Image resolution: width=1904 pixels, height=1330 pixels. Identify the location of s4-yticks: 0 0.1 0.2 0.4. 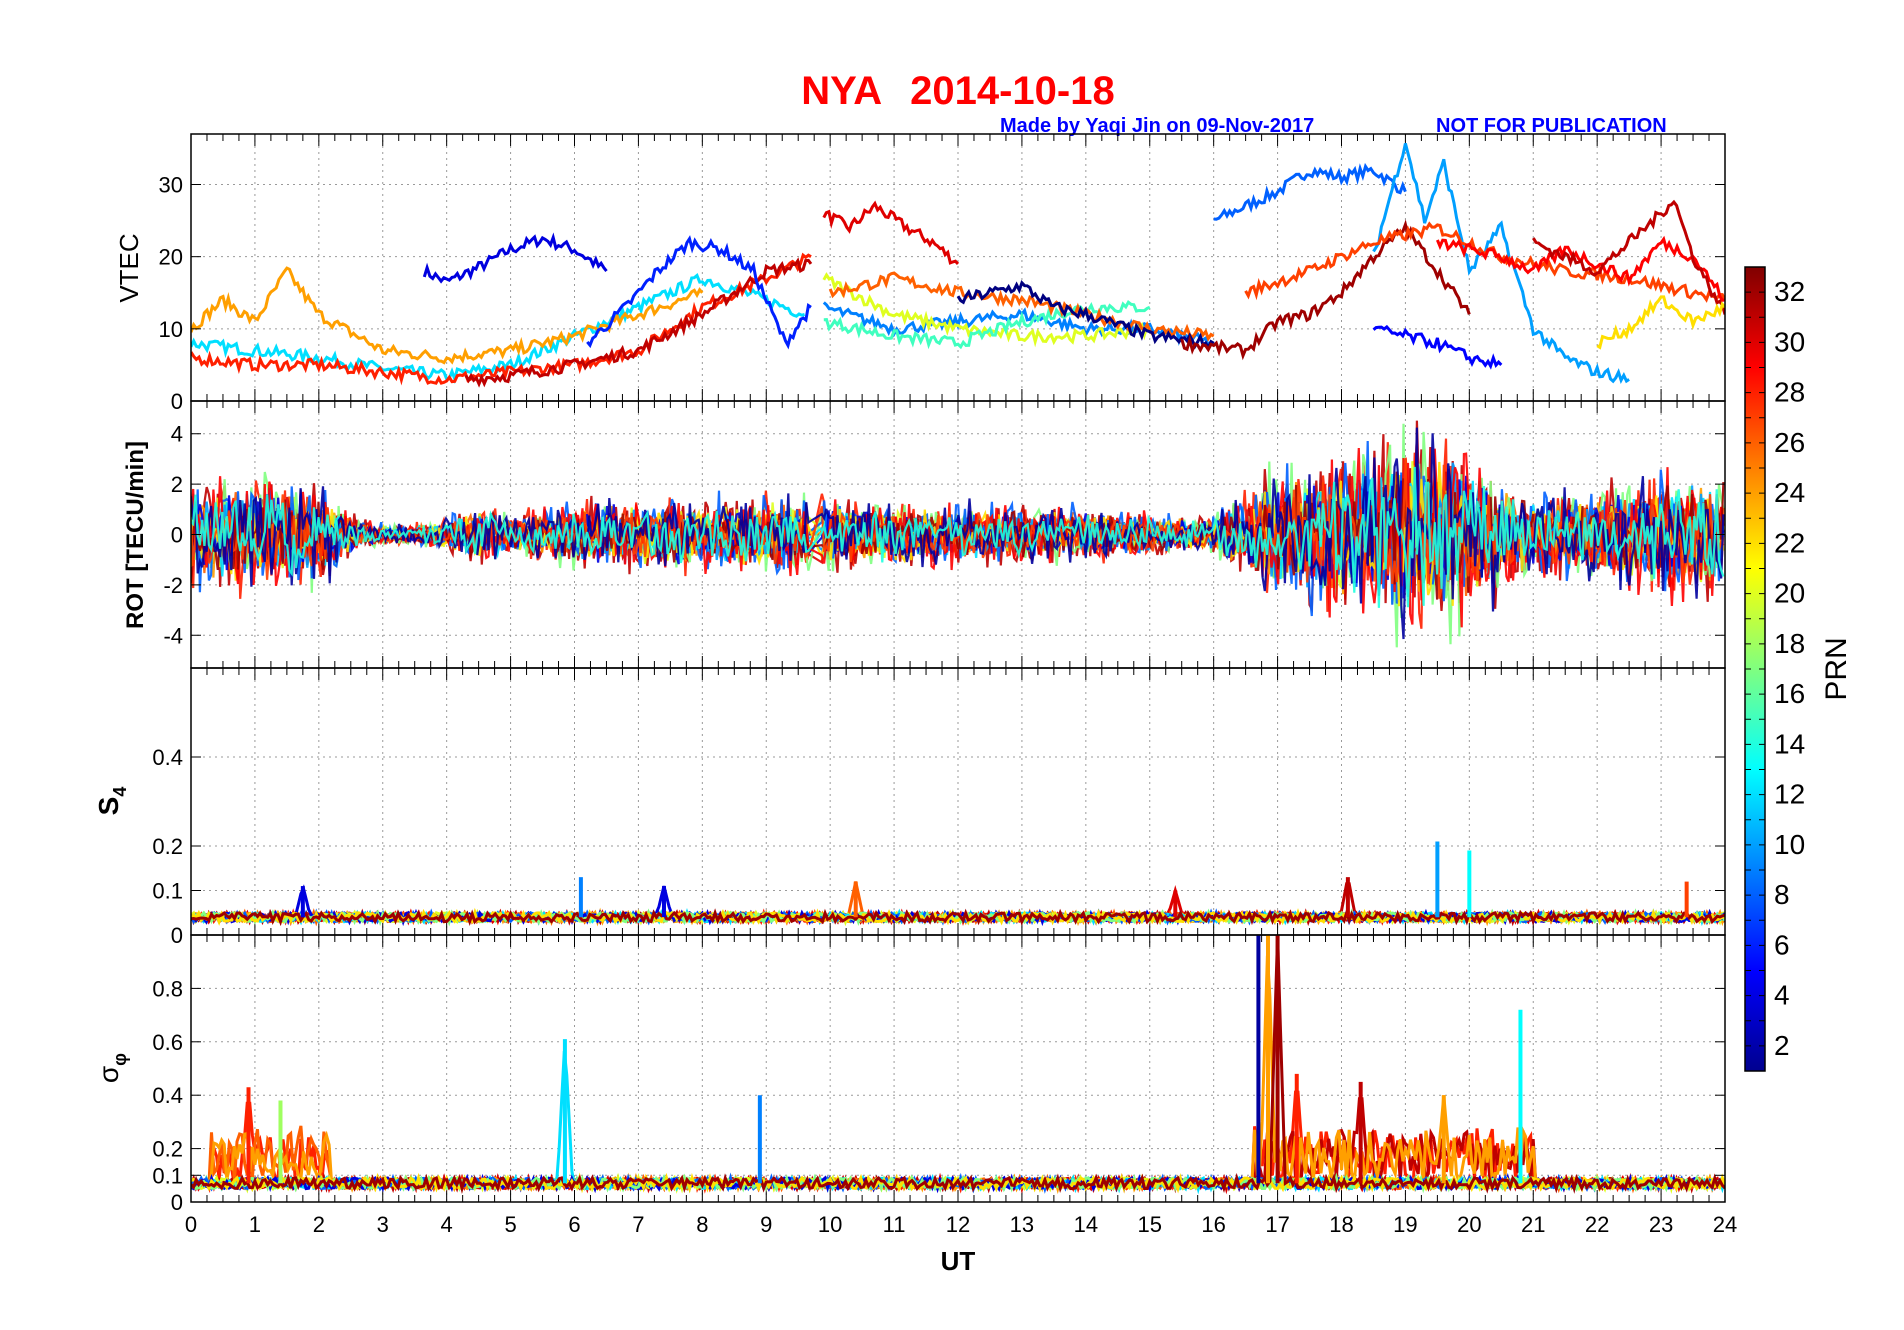
(938, 846).